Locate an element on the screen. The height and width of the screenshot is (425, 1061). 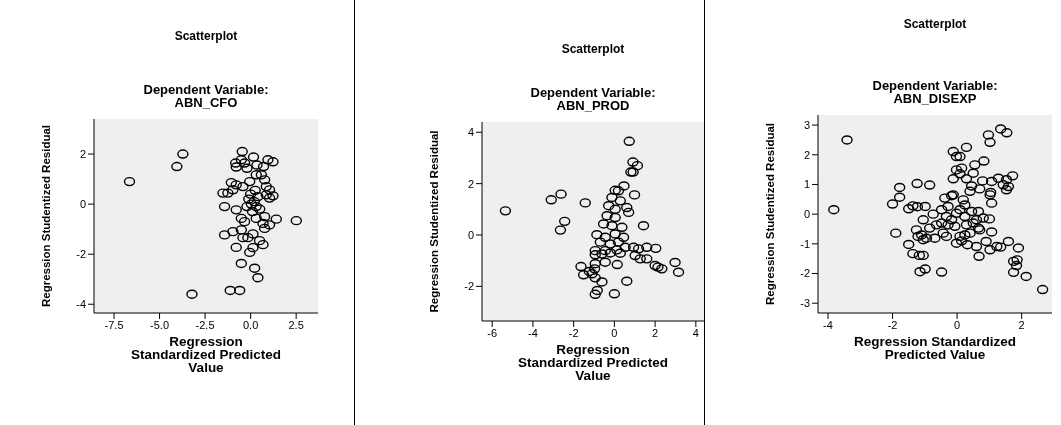
x-tick-label: 2.5 is located at coordinates (296, 324).